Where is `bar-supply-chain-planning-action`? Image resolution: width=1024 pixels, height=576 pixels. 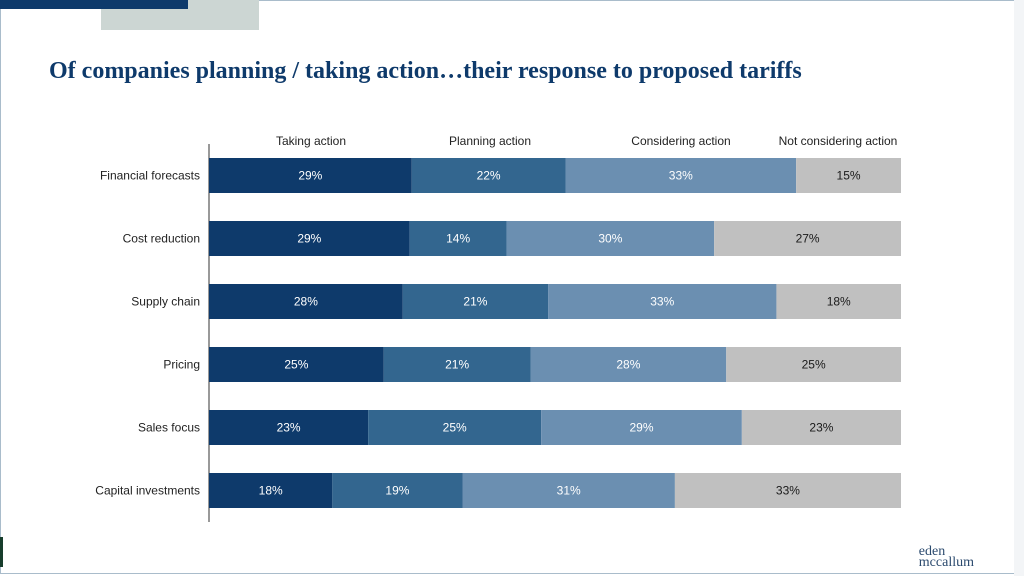 bar-supply-chain-planning-action is located at coordinates (475, 301).